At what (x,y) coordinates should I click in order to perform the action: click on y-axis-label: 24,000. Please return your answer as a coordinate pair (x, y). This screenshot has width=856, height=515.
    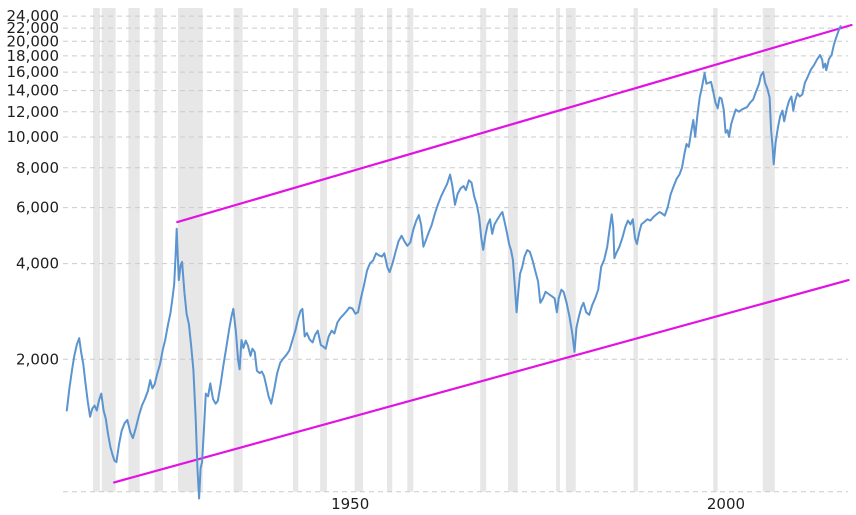
    Looking at the image, I should click on (33, 16).